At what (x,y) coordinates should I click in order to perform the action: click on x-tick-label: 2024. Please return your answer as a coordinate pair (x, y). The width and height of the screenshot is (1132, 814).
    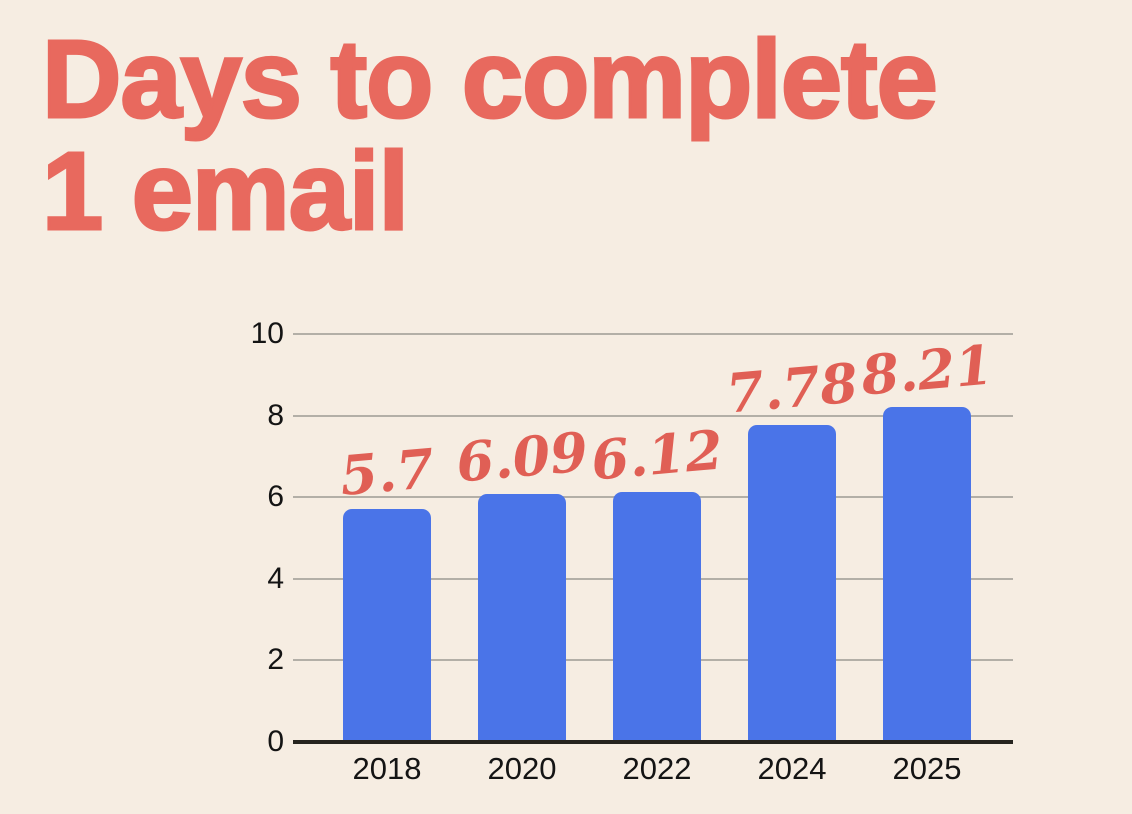
    Looking at the image, I should click on (792, 768).